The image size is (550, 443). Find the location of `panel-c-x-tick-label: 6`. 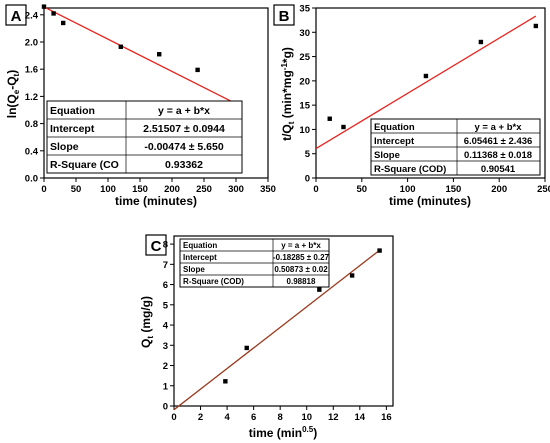

panel-c-x-tick-label: 6 is located at coordinates (253, 417).